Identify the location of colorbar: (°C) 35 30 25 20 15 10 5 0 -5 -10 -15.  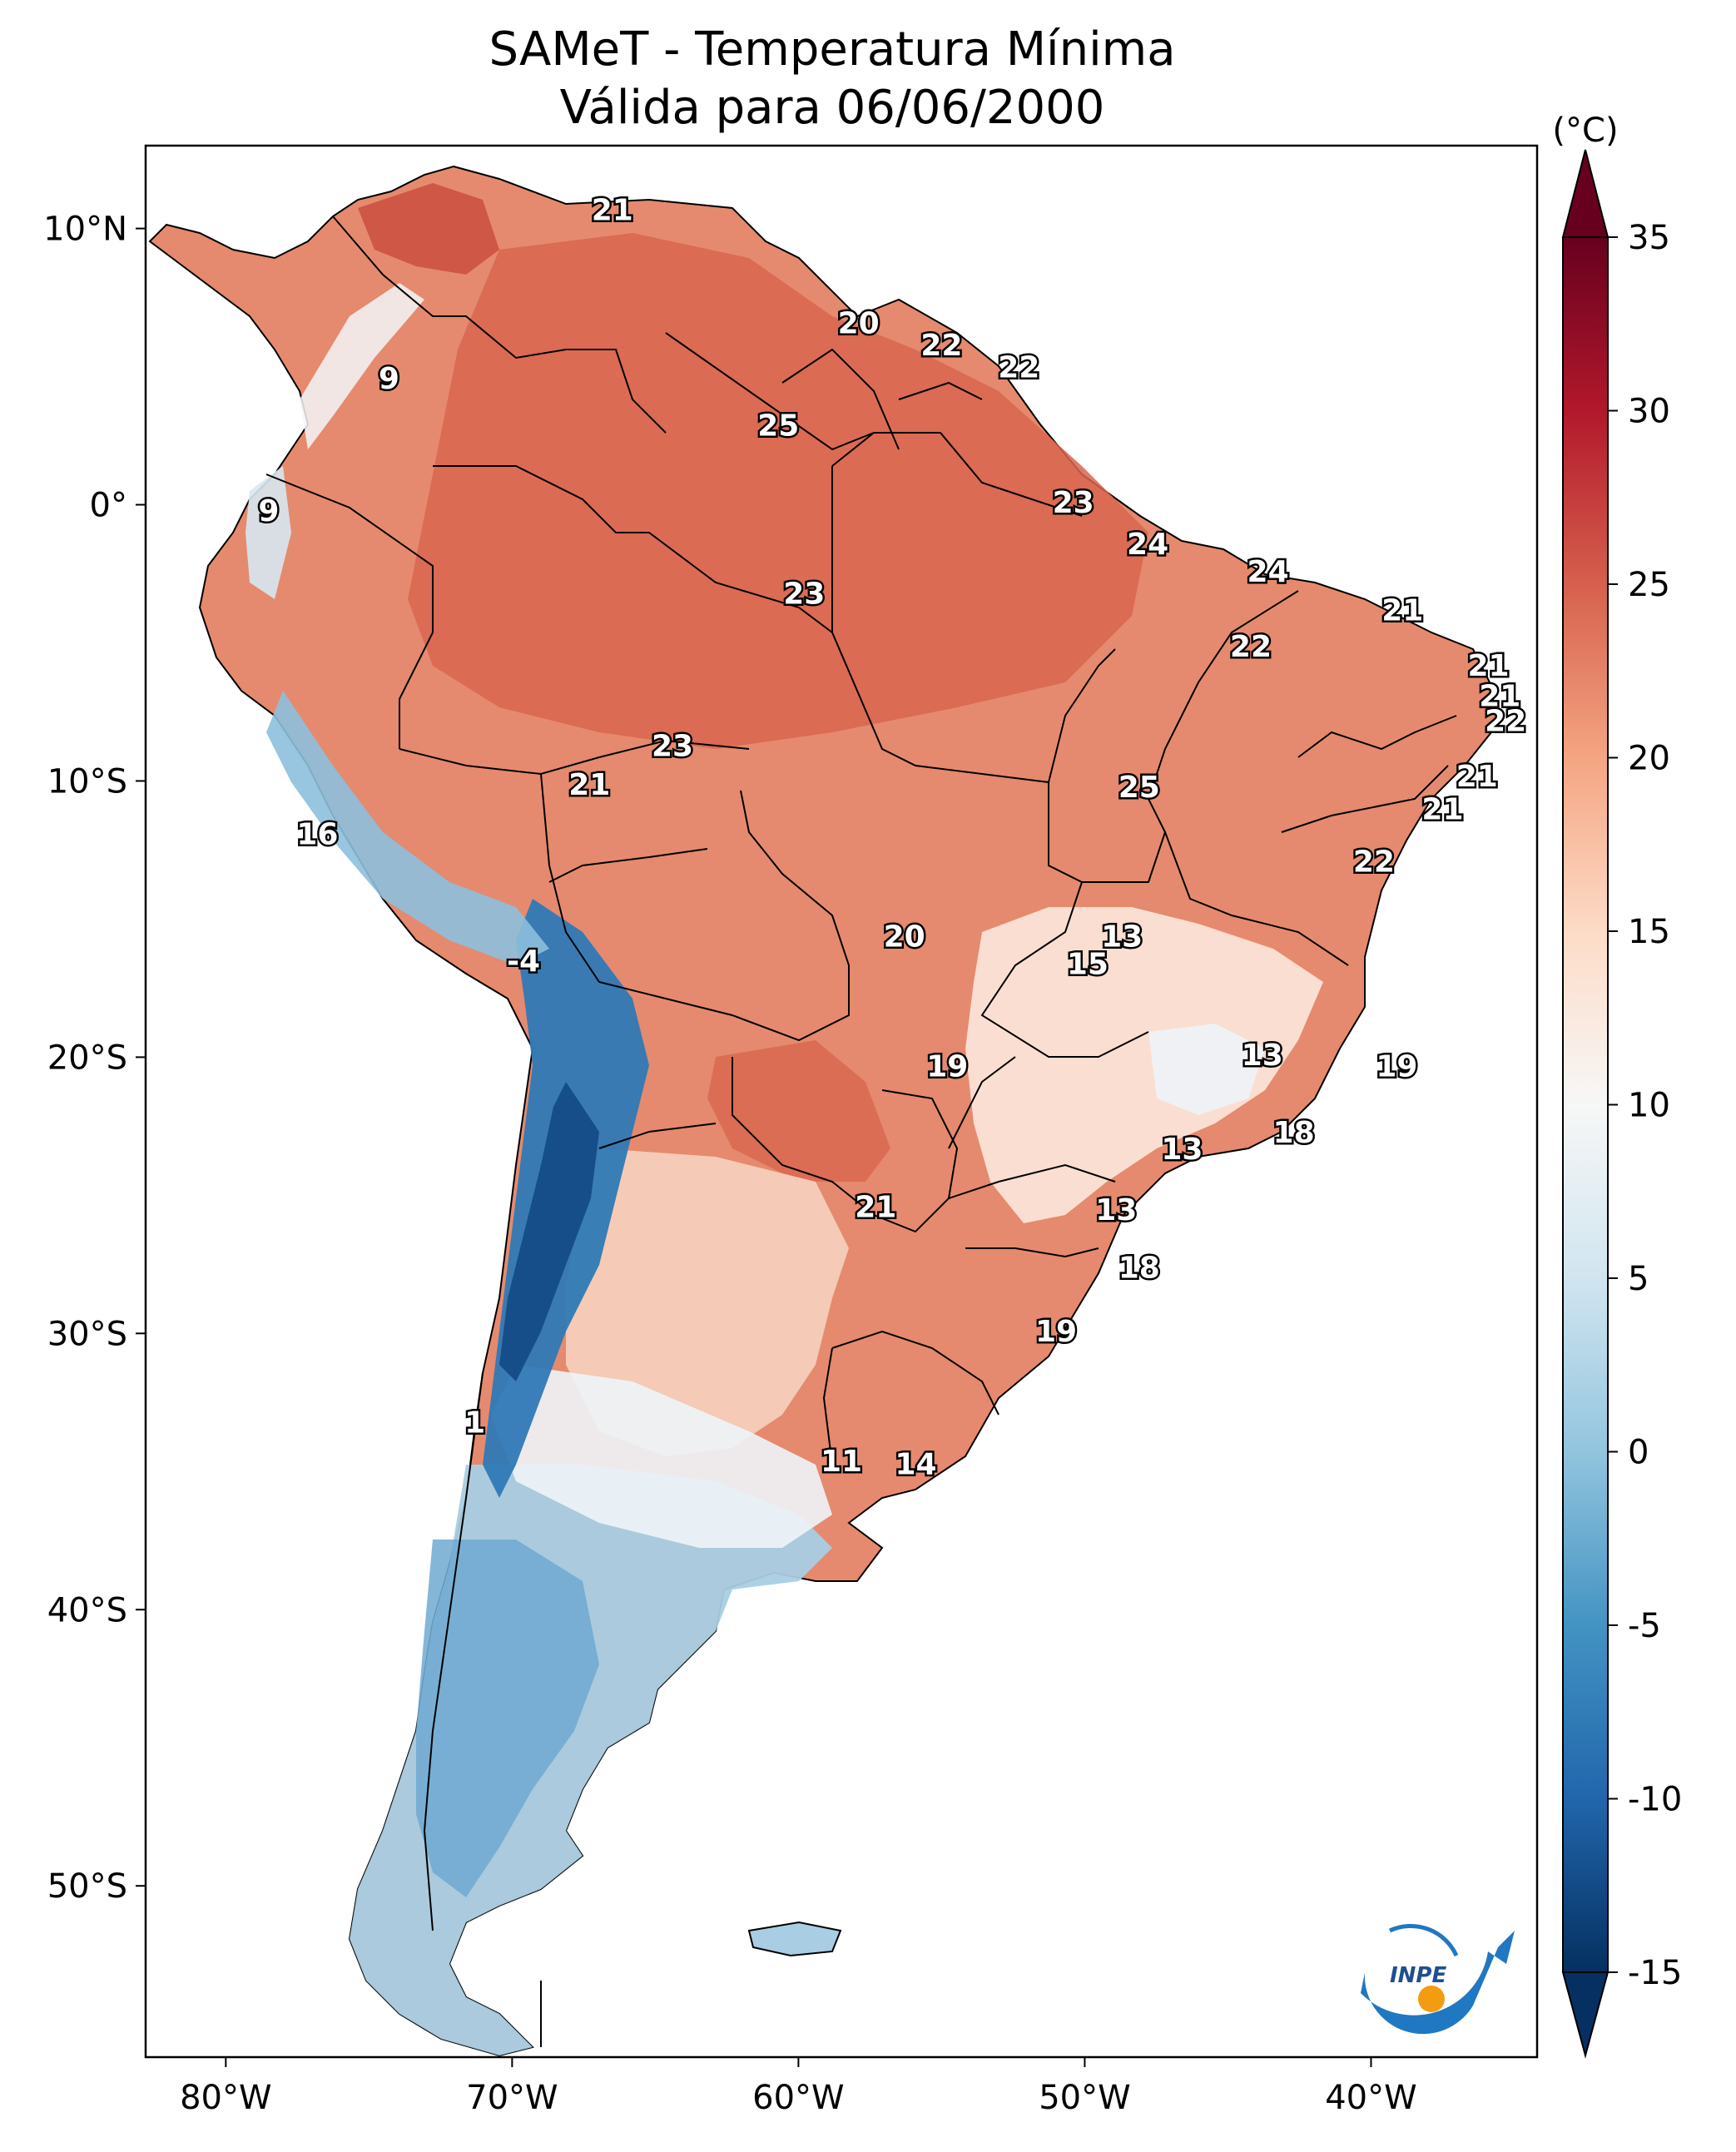
(1617, 1085).